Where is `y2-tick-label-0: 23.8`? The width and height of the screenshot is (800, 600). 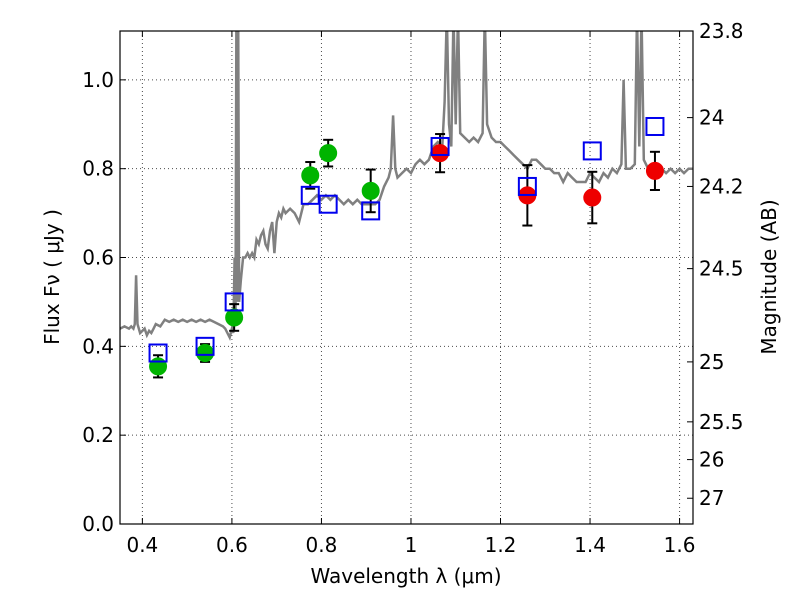 y2-tick-label-0: 23.8 is located at coordinates (721, 31).